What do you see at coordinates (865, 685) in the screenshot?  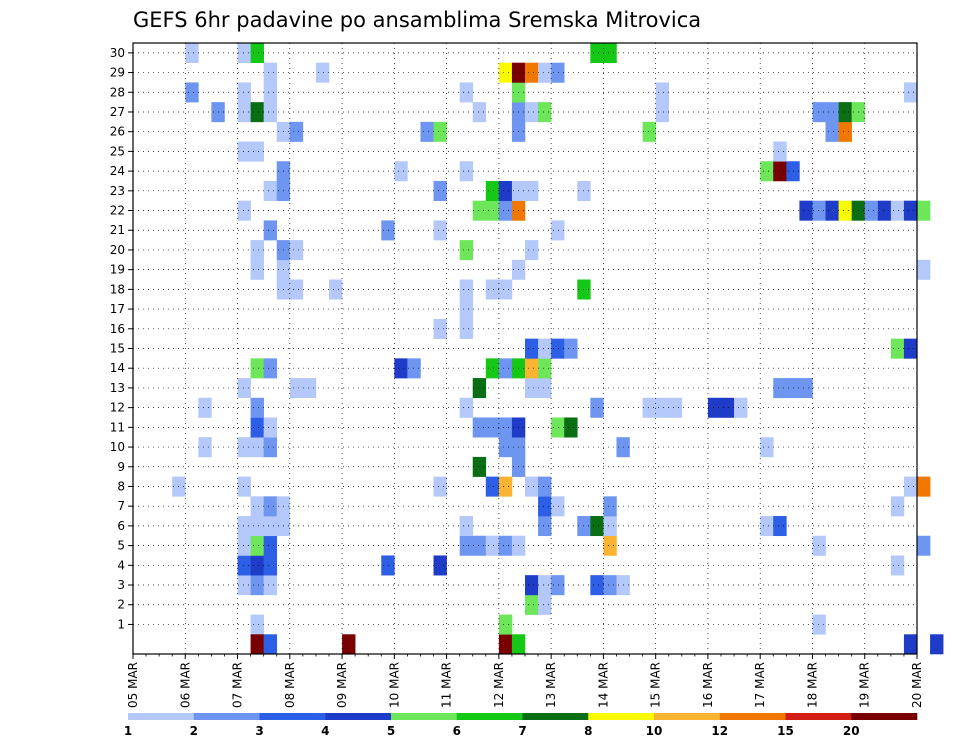 I see `x-tick-label: 19 MAR` at bounding box center [865, 685].